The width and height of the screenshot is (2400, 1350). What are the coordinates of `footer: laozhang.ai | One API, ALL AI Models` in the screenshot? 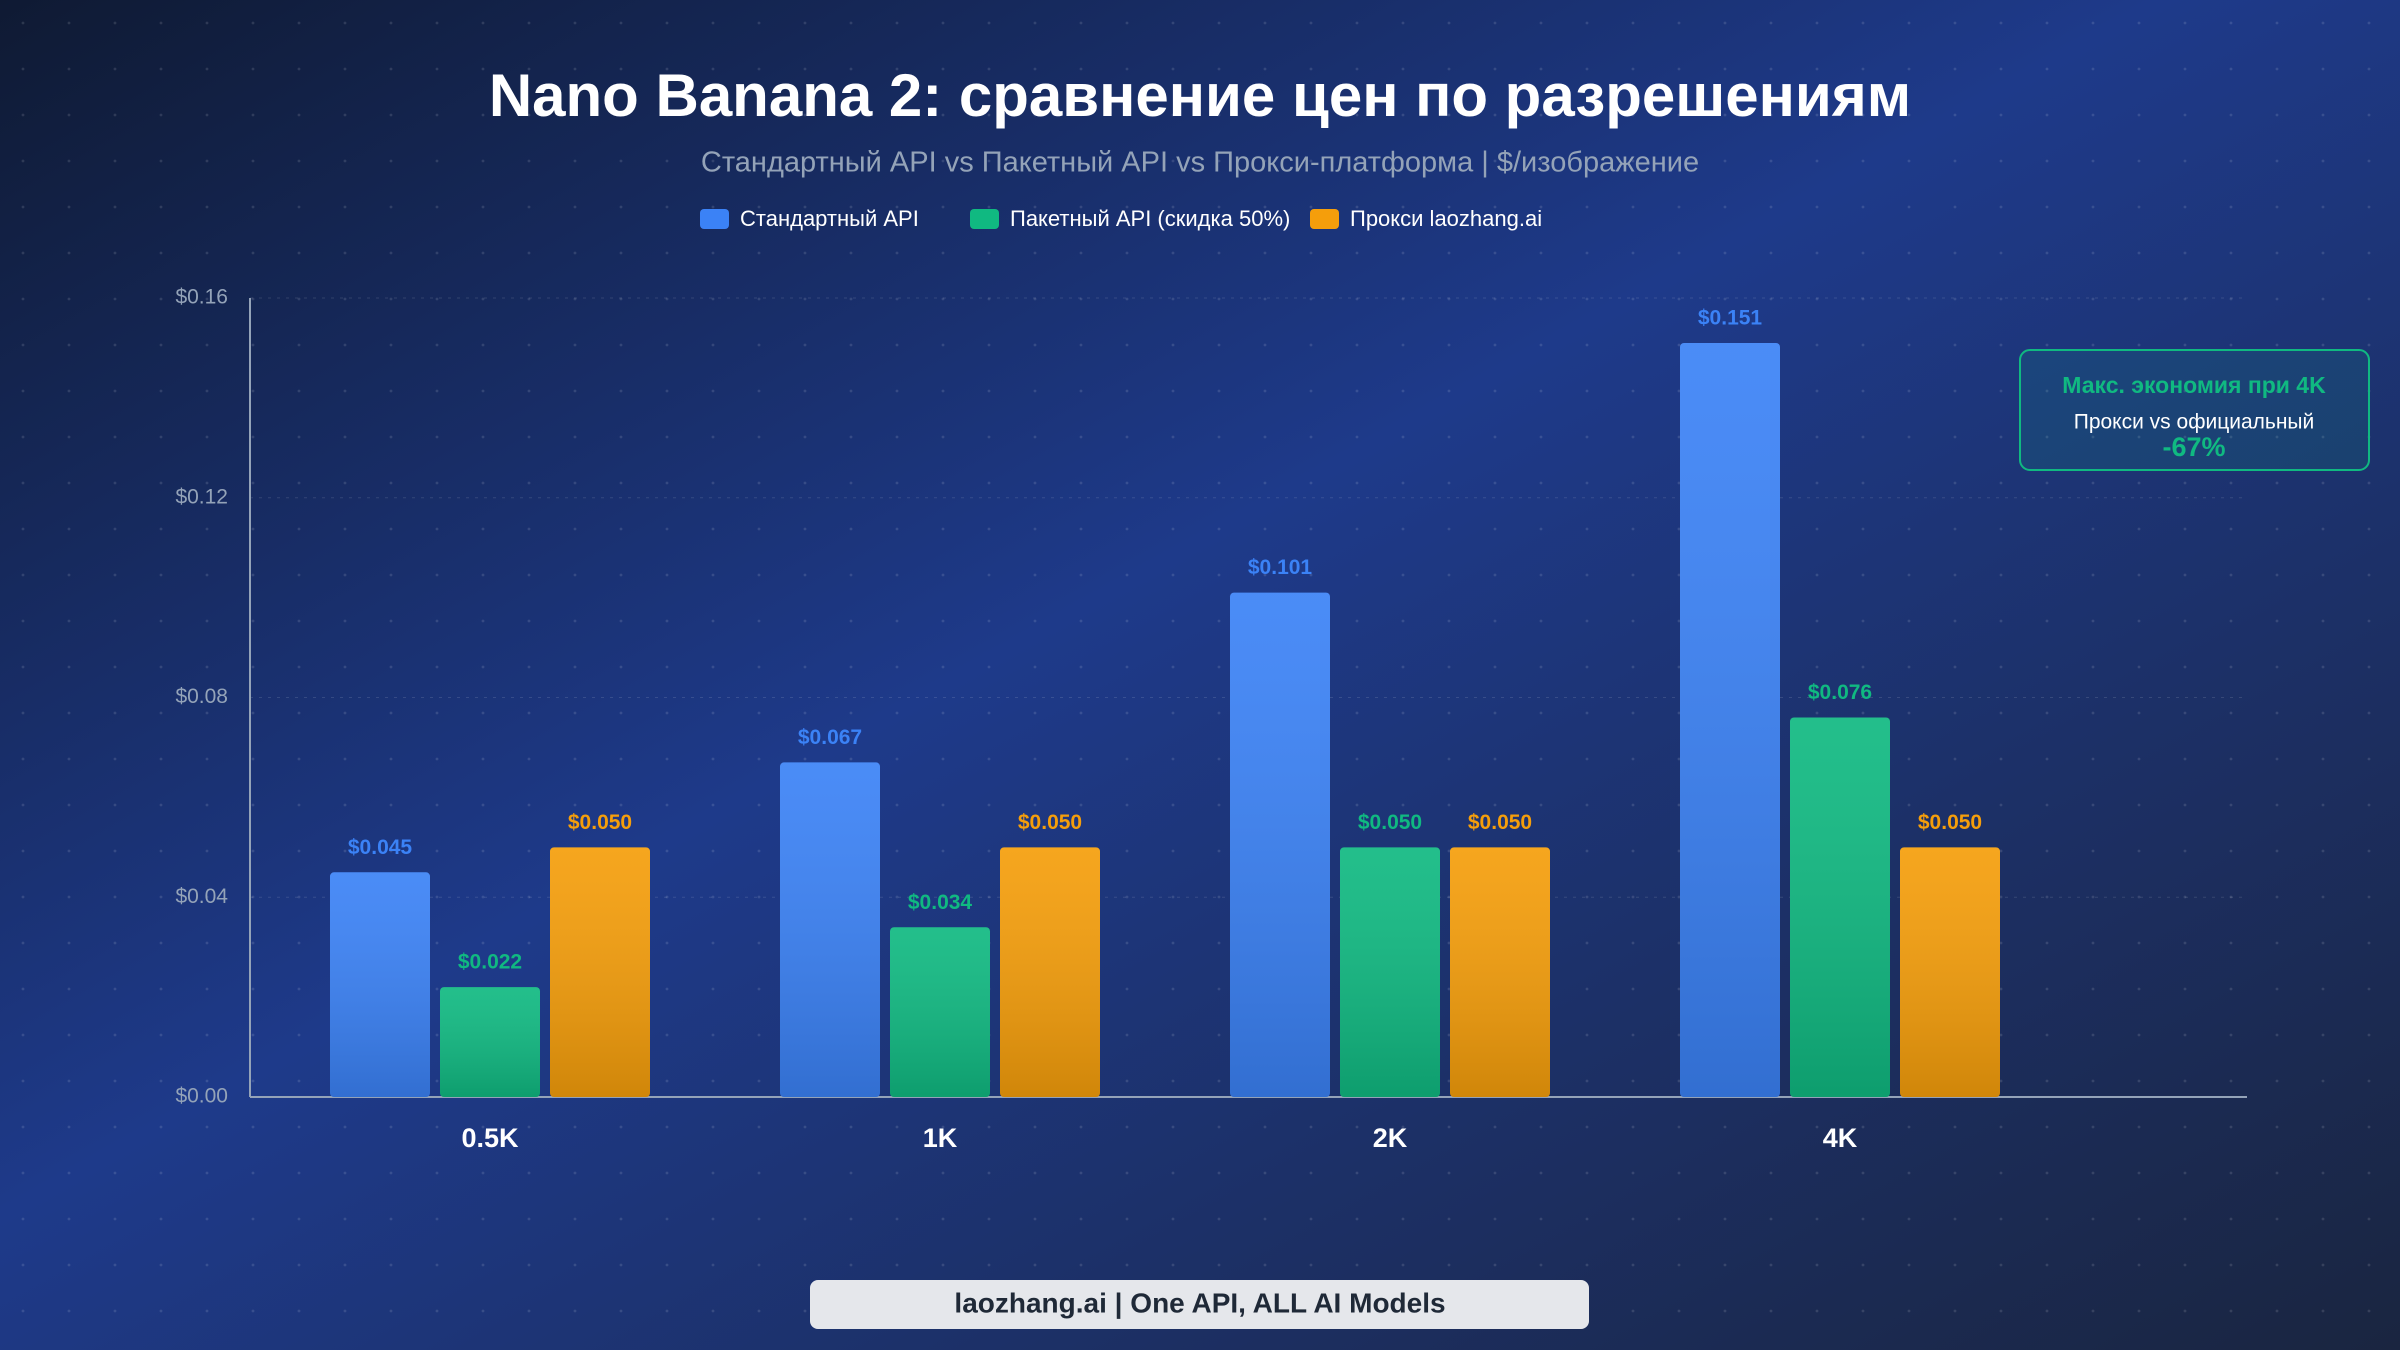 It's located at (1199, 1302).